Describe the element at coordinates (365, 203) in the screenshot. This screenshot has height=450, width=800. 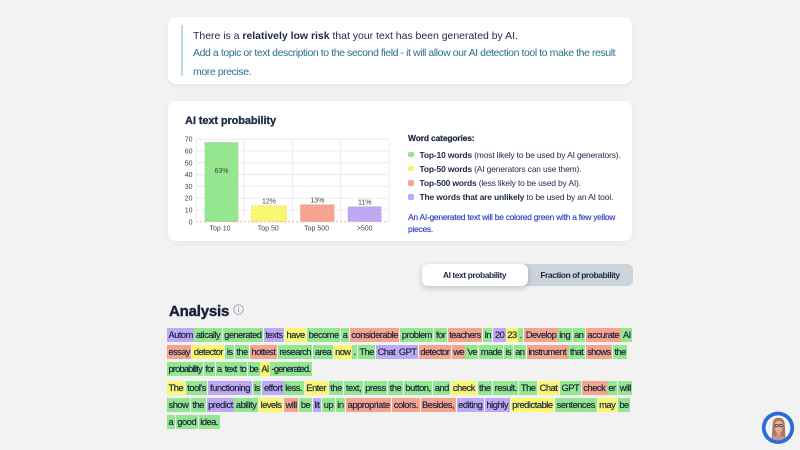
I see `svg-text: 11%` at that location.